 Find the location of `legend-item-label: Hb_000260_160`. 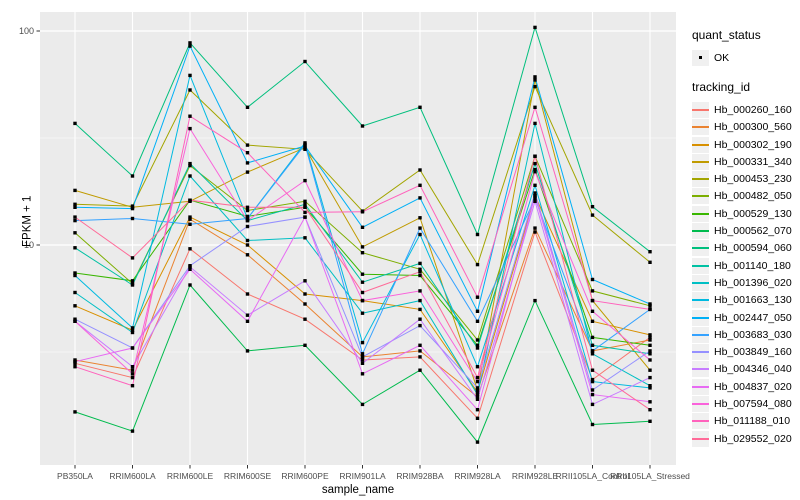

legend-item-label: Hb_000260_160 is located at coordinates (753, 109).